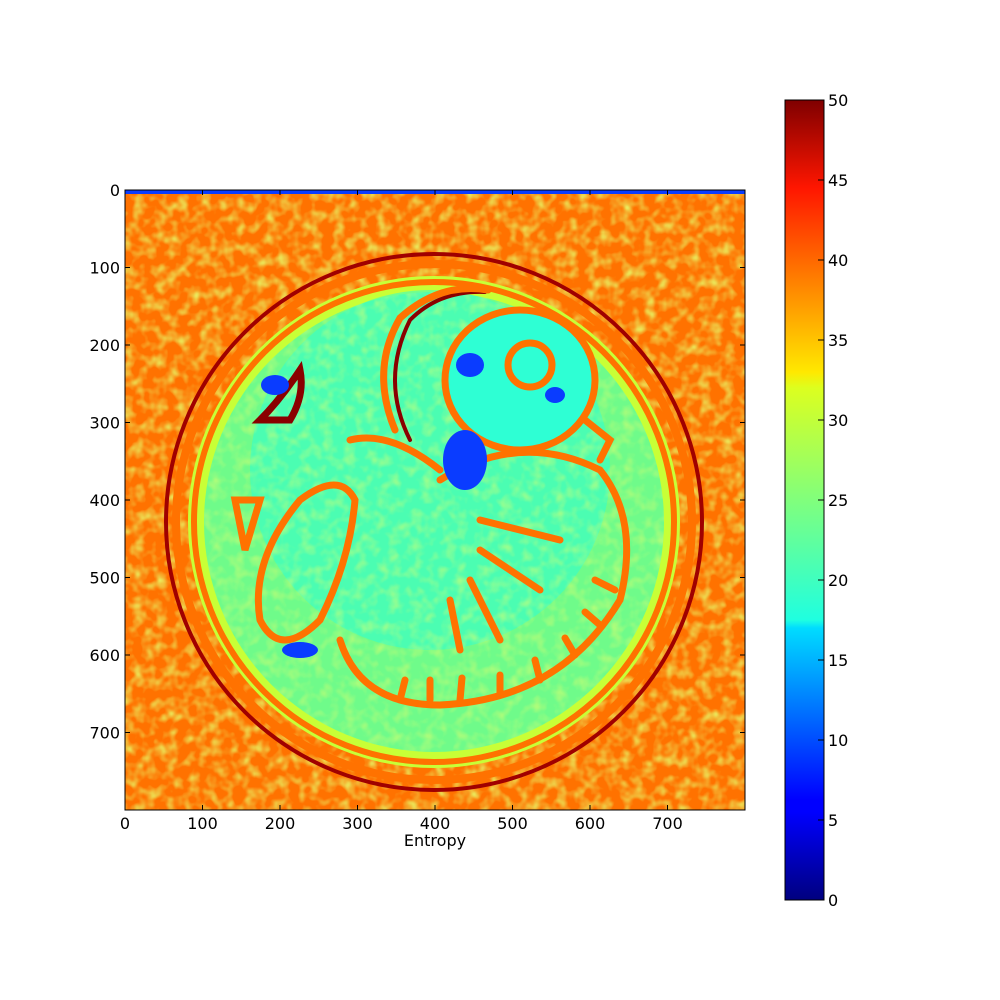  Describe the element at coordinates (357, 823) in the screenshot. I see `x-tick-label: 300` at that location.